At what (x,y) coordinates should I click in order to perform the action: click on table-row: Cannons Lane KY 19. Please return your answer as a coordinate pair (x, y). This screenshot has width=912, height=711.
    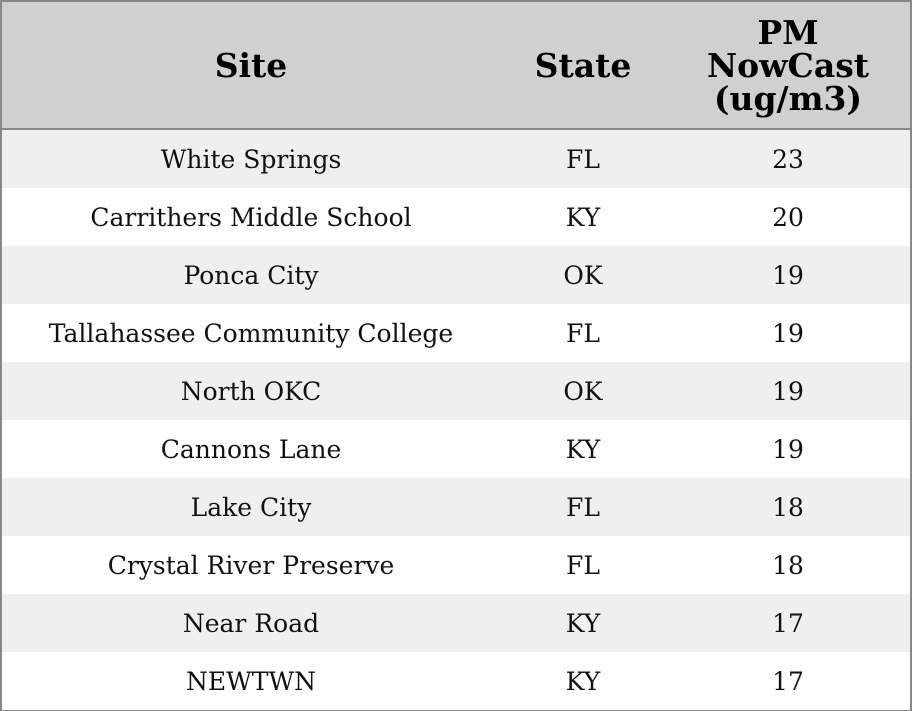
    Looking at the image, I should click on (456, 449).